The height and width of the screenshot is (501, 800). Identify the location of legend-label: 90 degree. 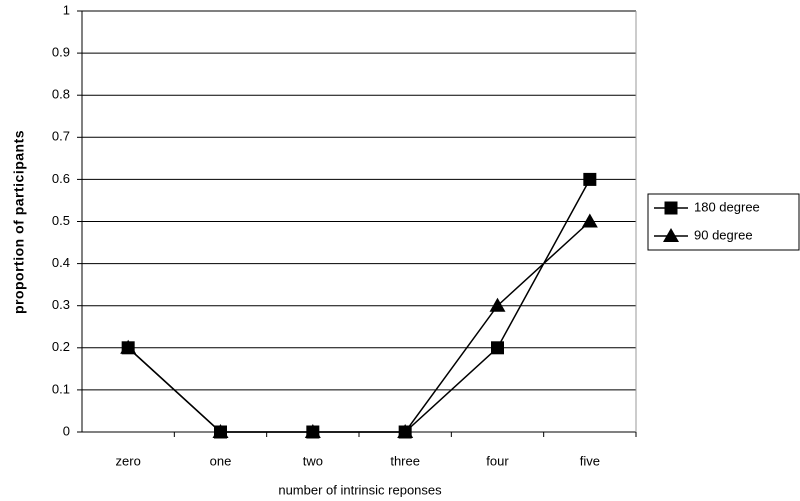
(723, 234).